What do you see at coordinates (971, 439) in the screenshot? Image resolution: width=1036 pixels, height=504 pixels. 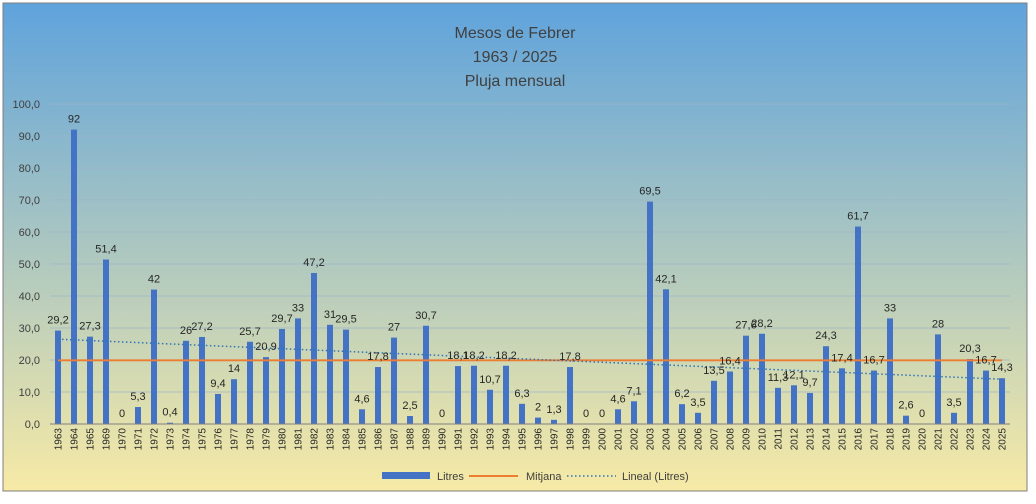 I see `x-tick-label: 2023` at bounding box center [971, 439].